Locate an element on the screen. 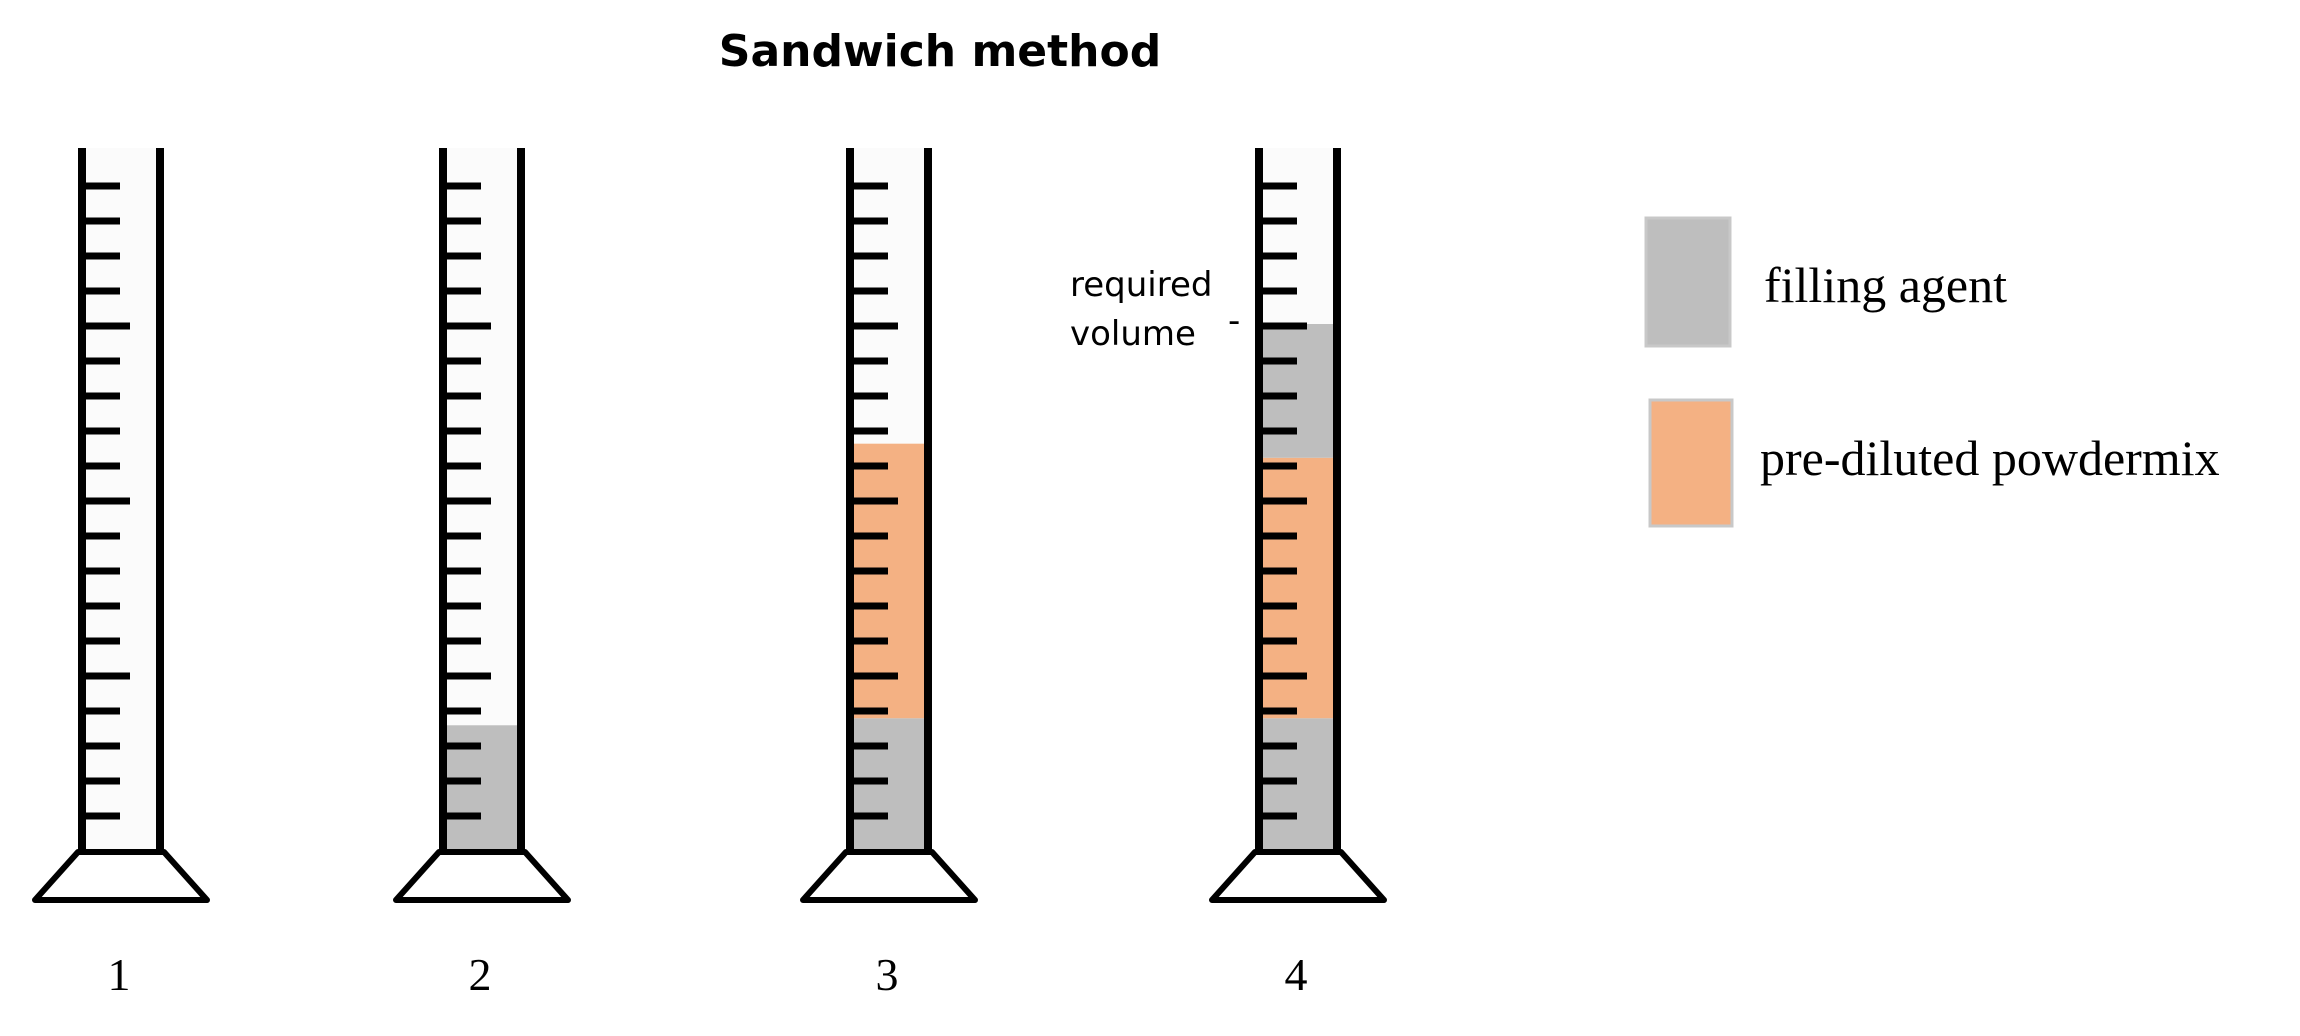 This screenshot has width=2300, height=1036. cylinder-number-label: 3 is located at coordinates (887, 974).